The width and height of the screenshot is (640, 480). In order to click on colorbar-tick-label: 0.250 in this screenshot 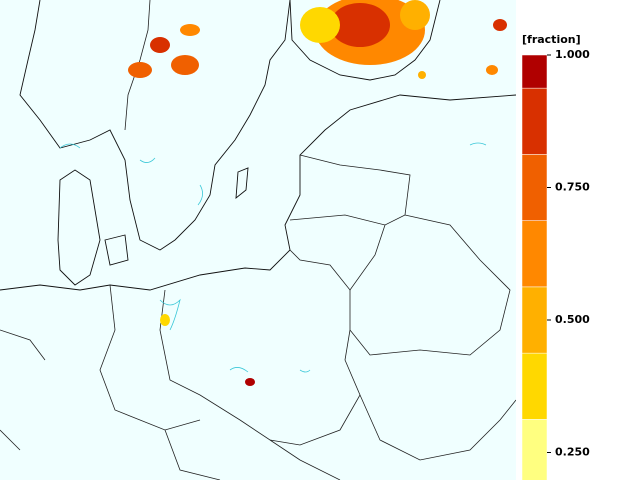, I will do `click(572, 452)`.